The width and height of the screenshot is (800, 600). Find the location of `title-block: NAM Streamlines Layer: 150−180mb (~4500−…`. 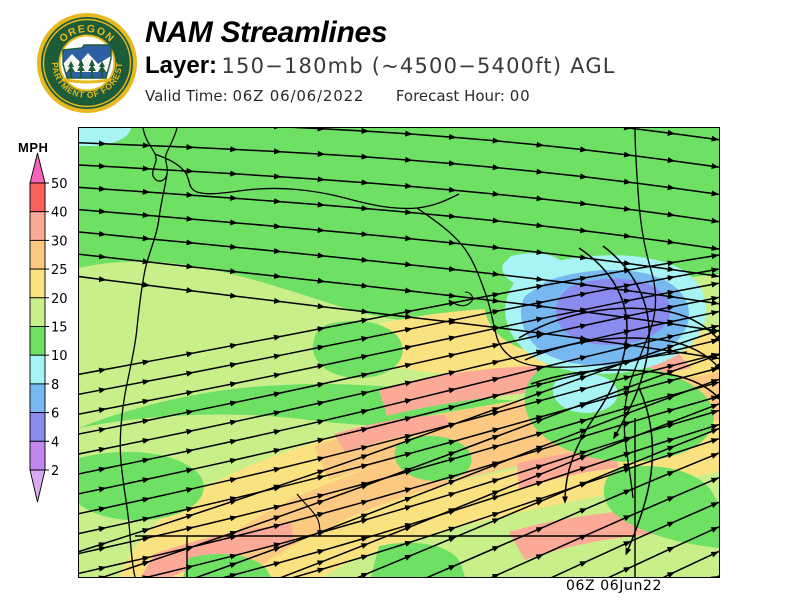

title-block: NAM Streamlines Layer: 150−180mb (~4500−… is located at coordinates (380, 61).